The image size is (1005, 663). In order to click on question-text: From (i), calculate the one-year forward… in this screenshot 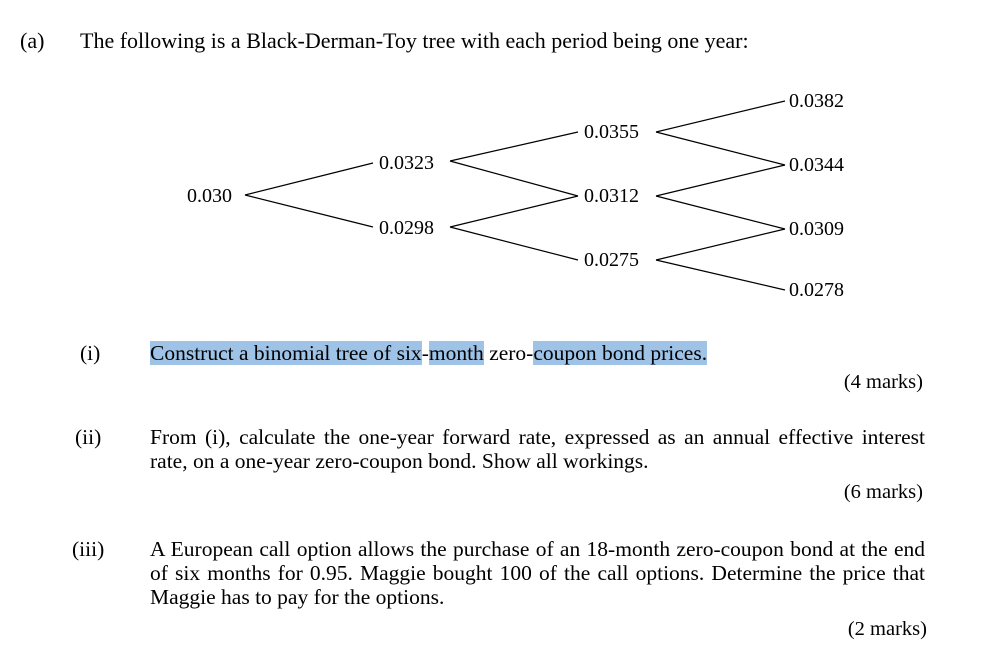, I will do `click(537, 449)`.